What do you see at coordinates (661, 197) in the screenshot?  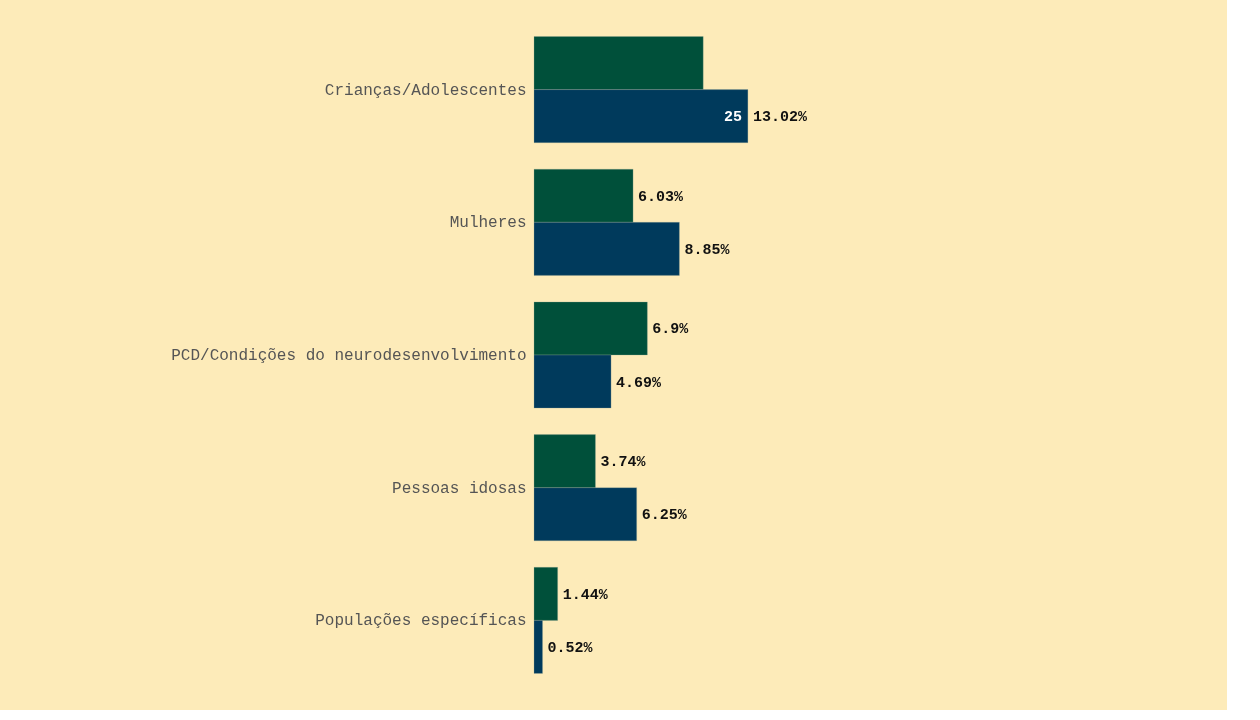 I see `data-label: 6.03%` at bounding box center [661, 197].